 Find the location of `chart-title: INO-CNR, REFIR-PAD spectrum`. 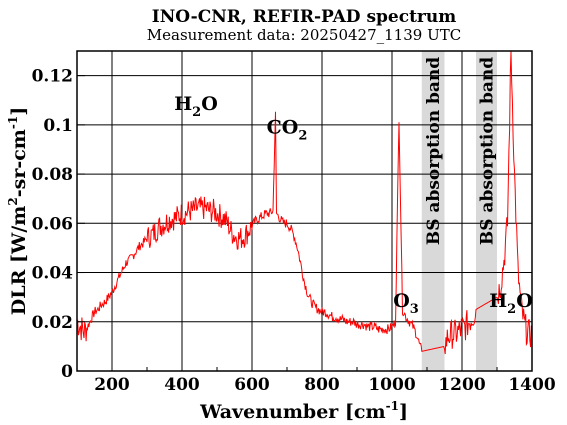

chart-title: INO-CNR, REFIR-PAD spectrum is located at coordinates (304, 17).